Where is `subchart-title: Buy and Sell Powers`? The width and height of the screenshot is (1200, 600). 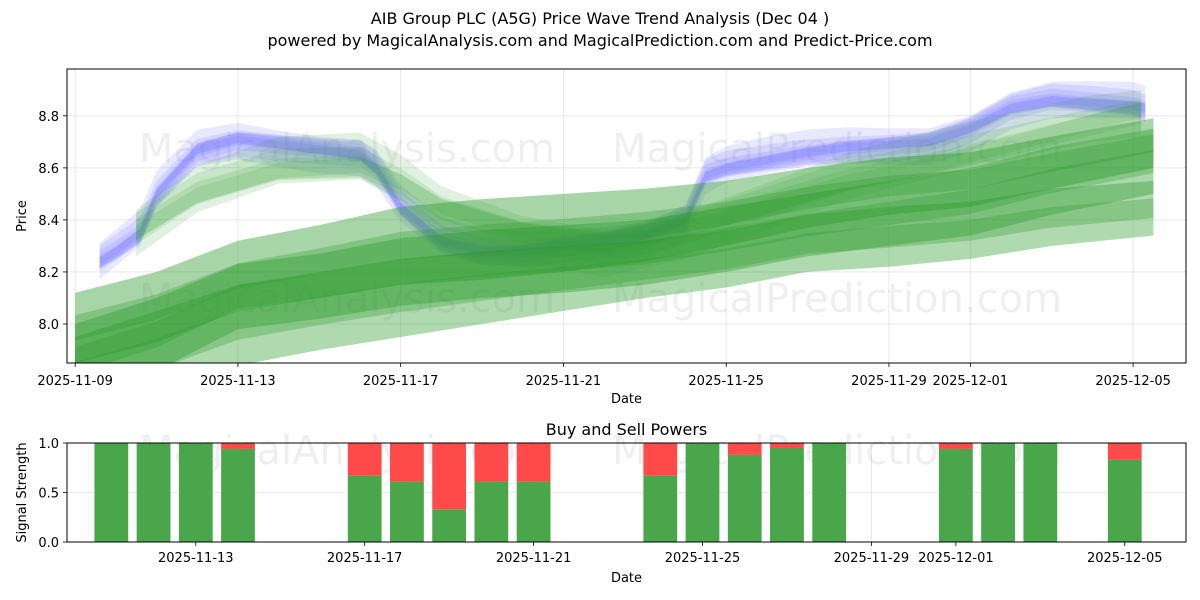 subchart-title: Buy and Sell Powers is located at coordinates (627, 429).